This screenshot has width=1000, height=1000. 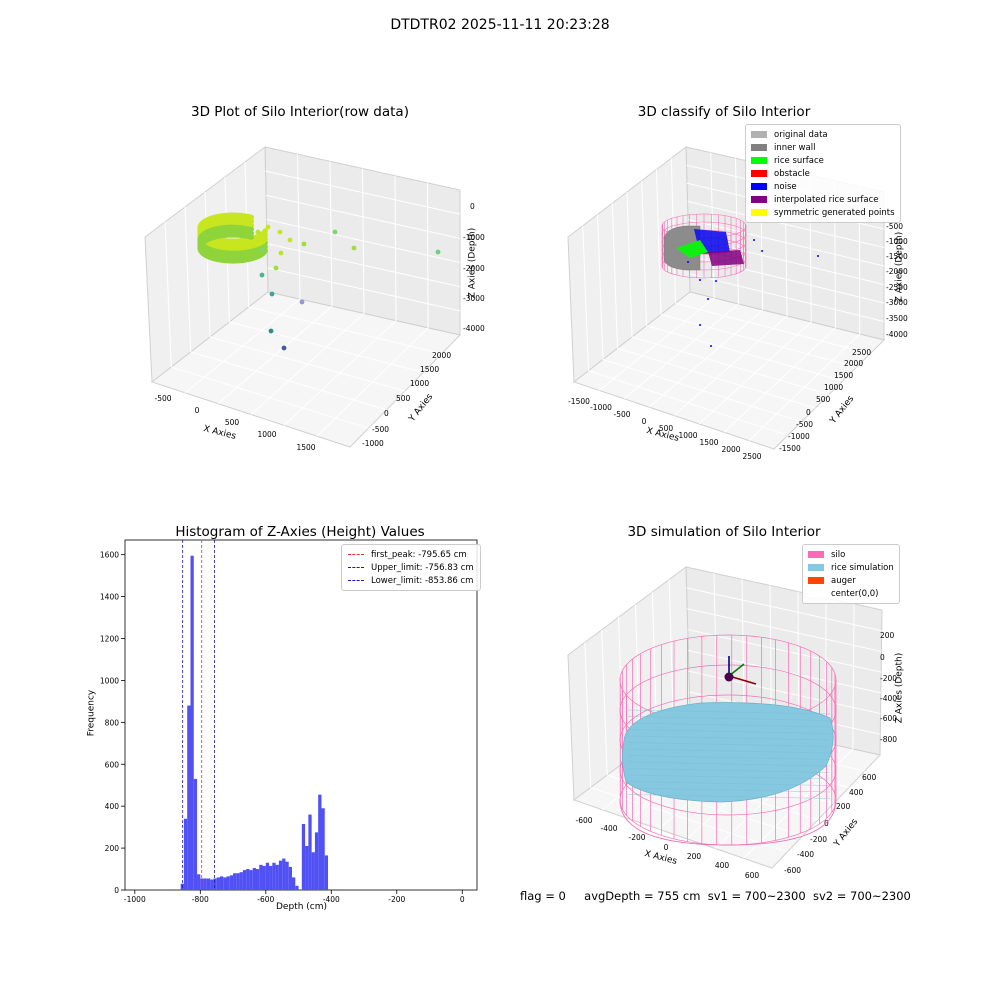 What do you see at coordinates (112, 764) in the screenshot?
I see `histogram-y-tick: 600` at bounding box center [112, 764].